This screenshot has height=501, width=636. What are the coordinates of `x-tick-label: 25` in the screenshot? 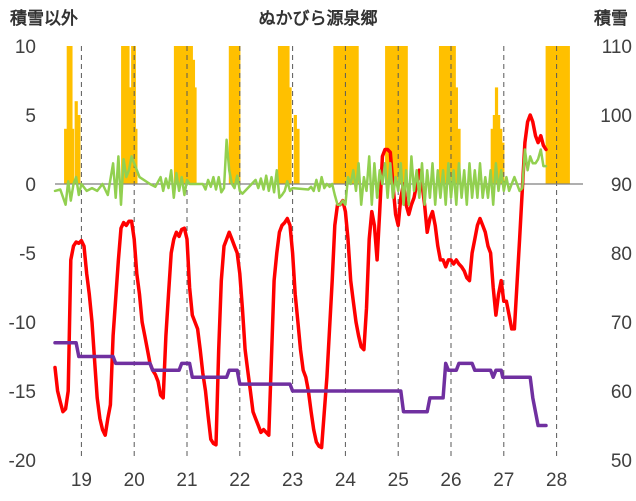 It's located at (398, 480).